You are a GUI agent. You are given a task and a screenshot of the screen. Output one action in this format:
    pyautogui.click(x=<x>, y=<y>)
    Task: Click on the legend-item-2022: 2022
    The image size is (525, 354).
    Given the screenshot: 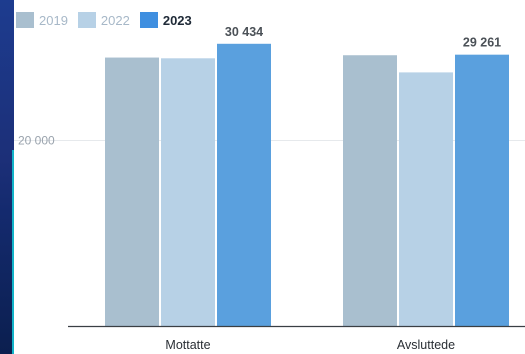 What is the action you would take?
    pyautogui.click(x=103, y=20)
    